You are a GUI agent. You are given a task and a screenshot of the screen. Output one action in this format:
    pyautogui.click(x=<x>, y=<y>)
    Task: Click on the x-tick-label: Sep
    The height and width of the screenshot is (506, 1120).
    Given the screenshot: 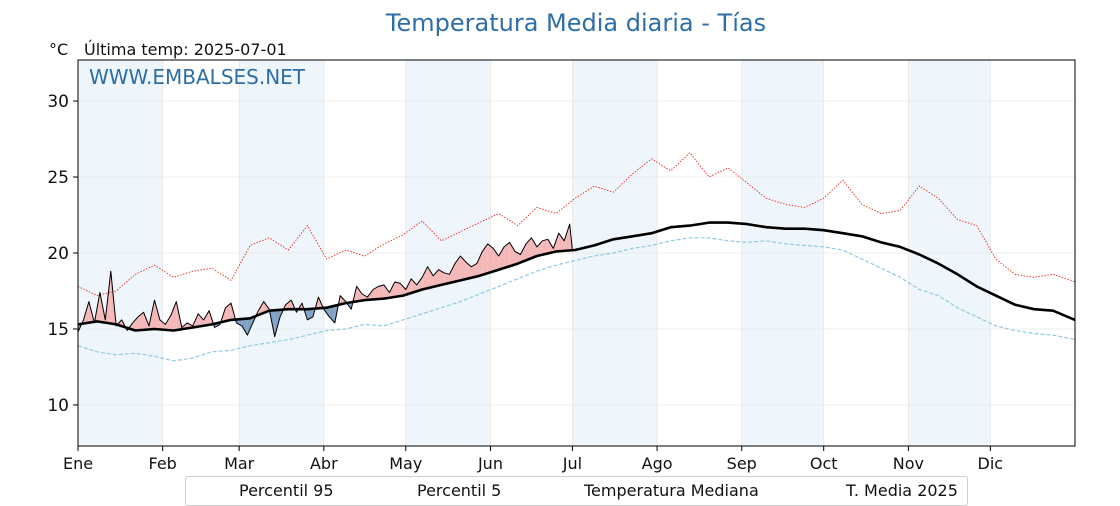 What is the action you would take?
    pyautogui.click(x=742, y=463)
    